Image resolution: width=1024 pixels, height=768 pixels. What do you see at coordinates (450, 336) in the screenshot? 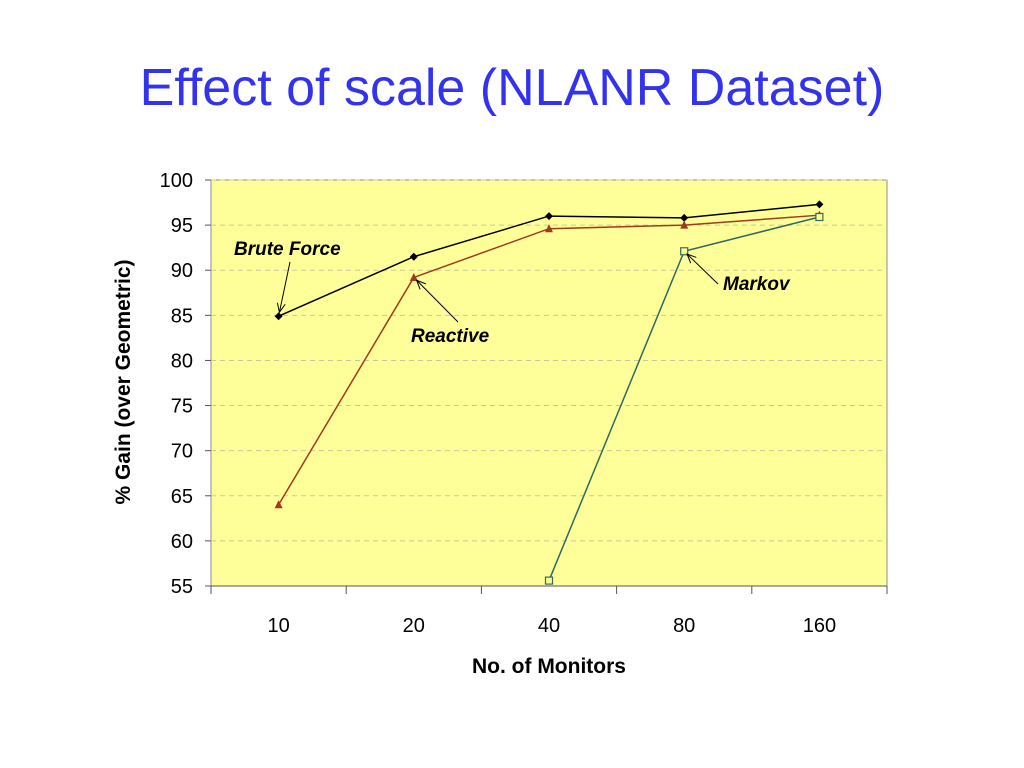
I see `annotation-label: Reactive` at bounding box center [450, 336].